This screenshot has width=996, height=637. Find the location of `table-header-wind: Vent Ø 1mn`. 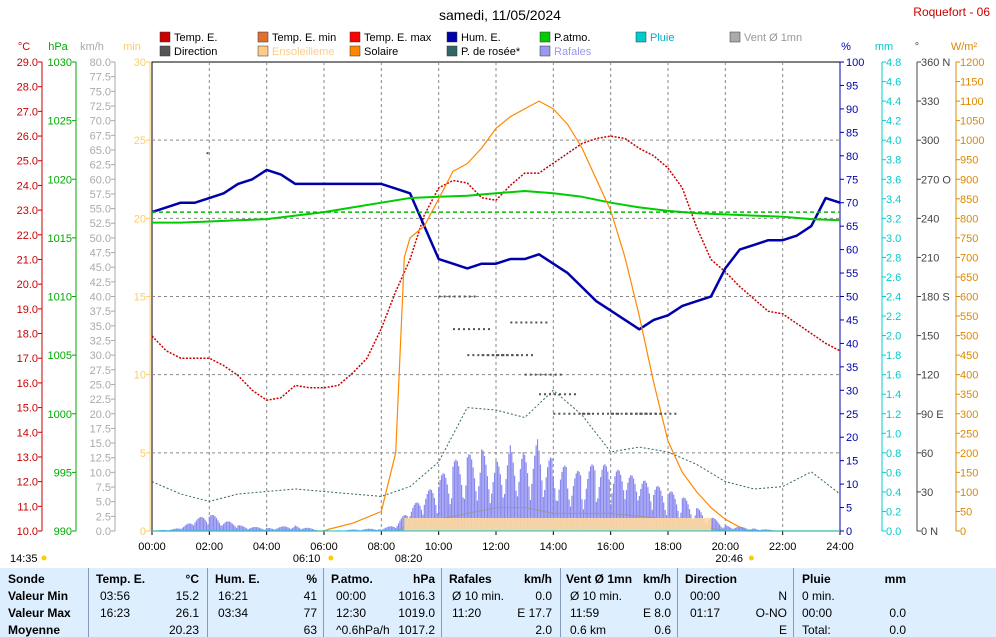

table-header-wind: Vent Ø 1mn is located at coordinates (599, 579).